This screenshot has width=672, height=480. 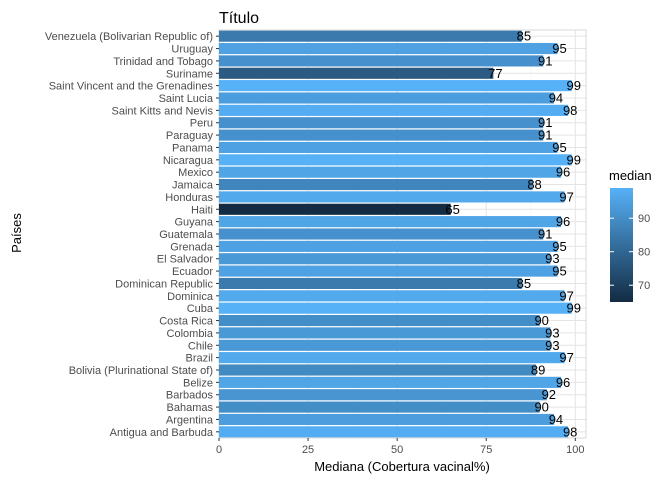 I want to click on legend: median 70 80 90, so click(x=630, y=235).